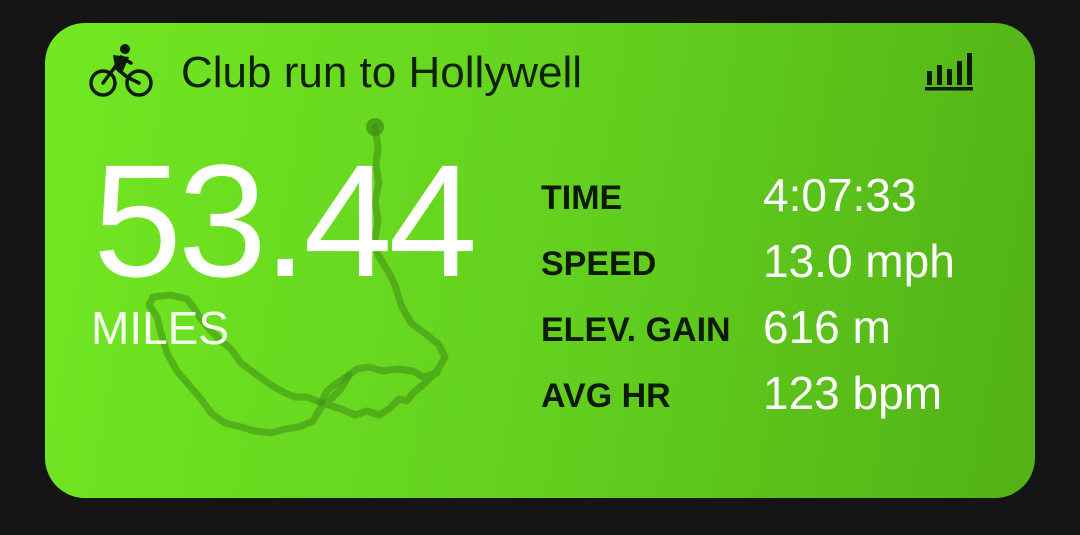 The height and width of the screenshot is (535, 1080). Describe the element at coordinates (949, 71) in the screenshot. I see `bar-chart-icon` at that location.